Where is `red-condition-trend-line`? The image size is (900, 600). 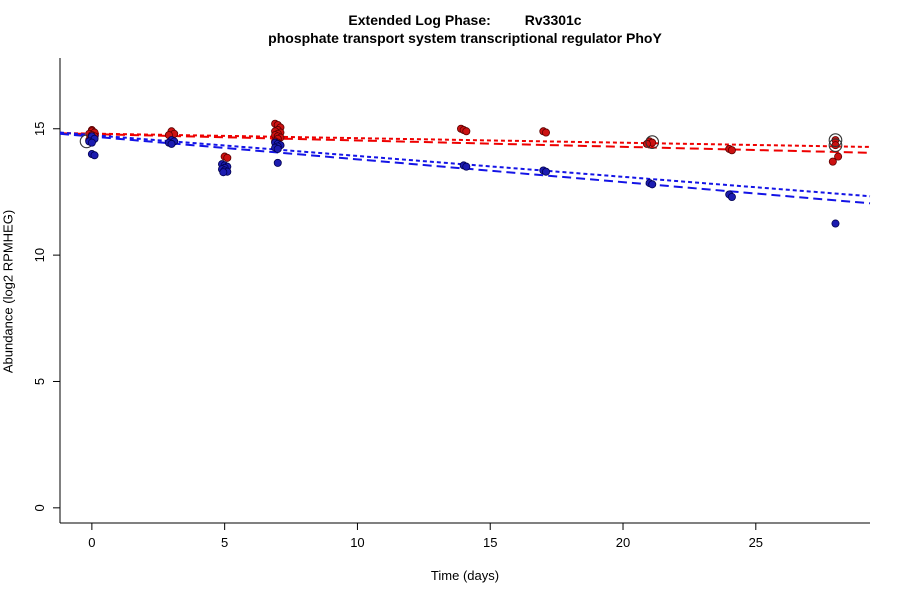 red-condition-trend-line is located at coordinates (465, 140).